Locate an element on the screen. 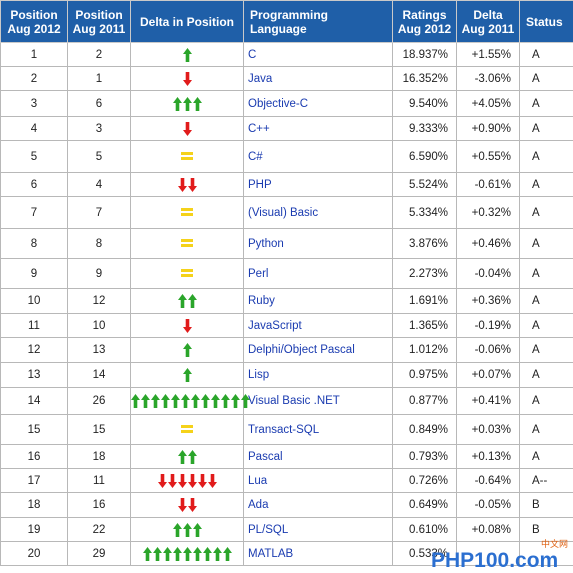 The width and height of the screenshot is (573, 573). position-2011-cell: 26 is located at coordinates (99, 401).